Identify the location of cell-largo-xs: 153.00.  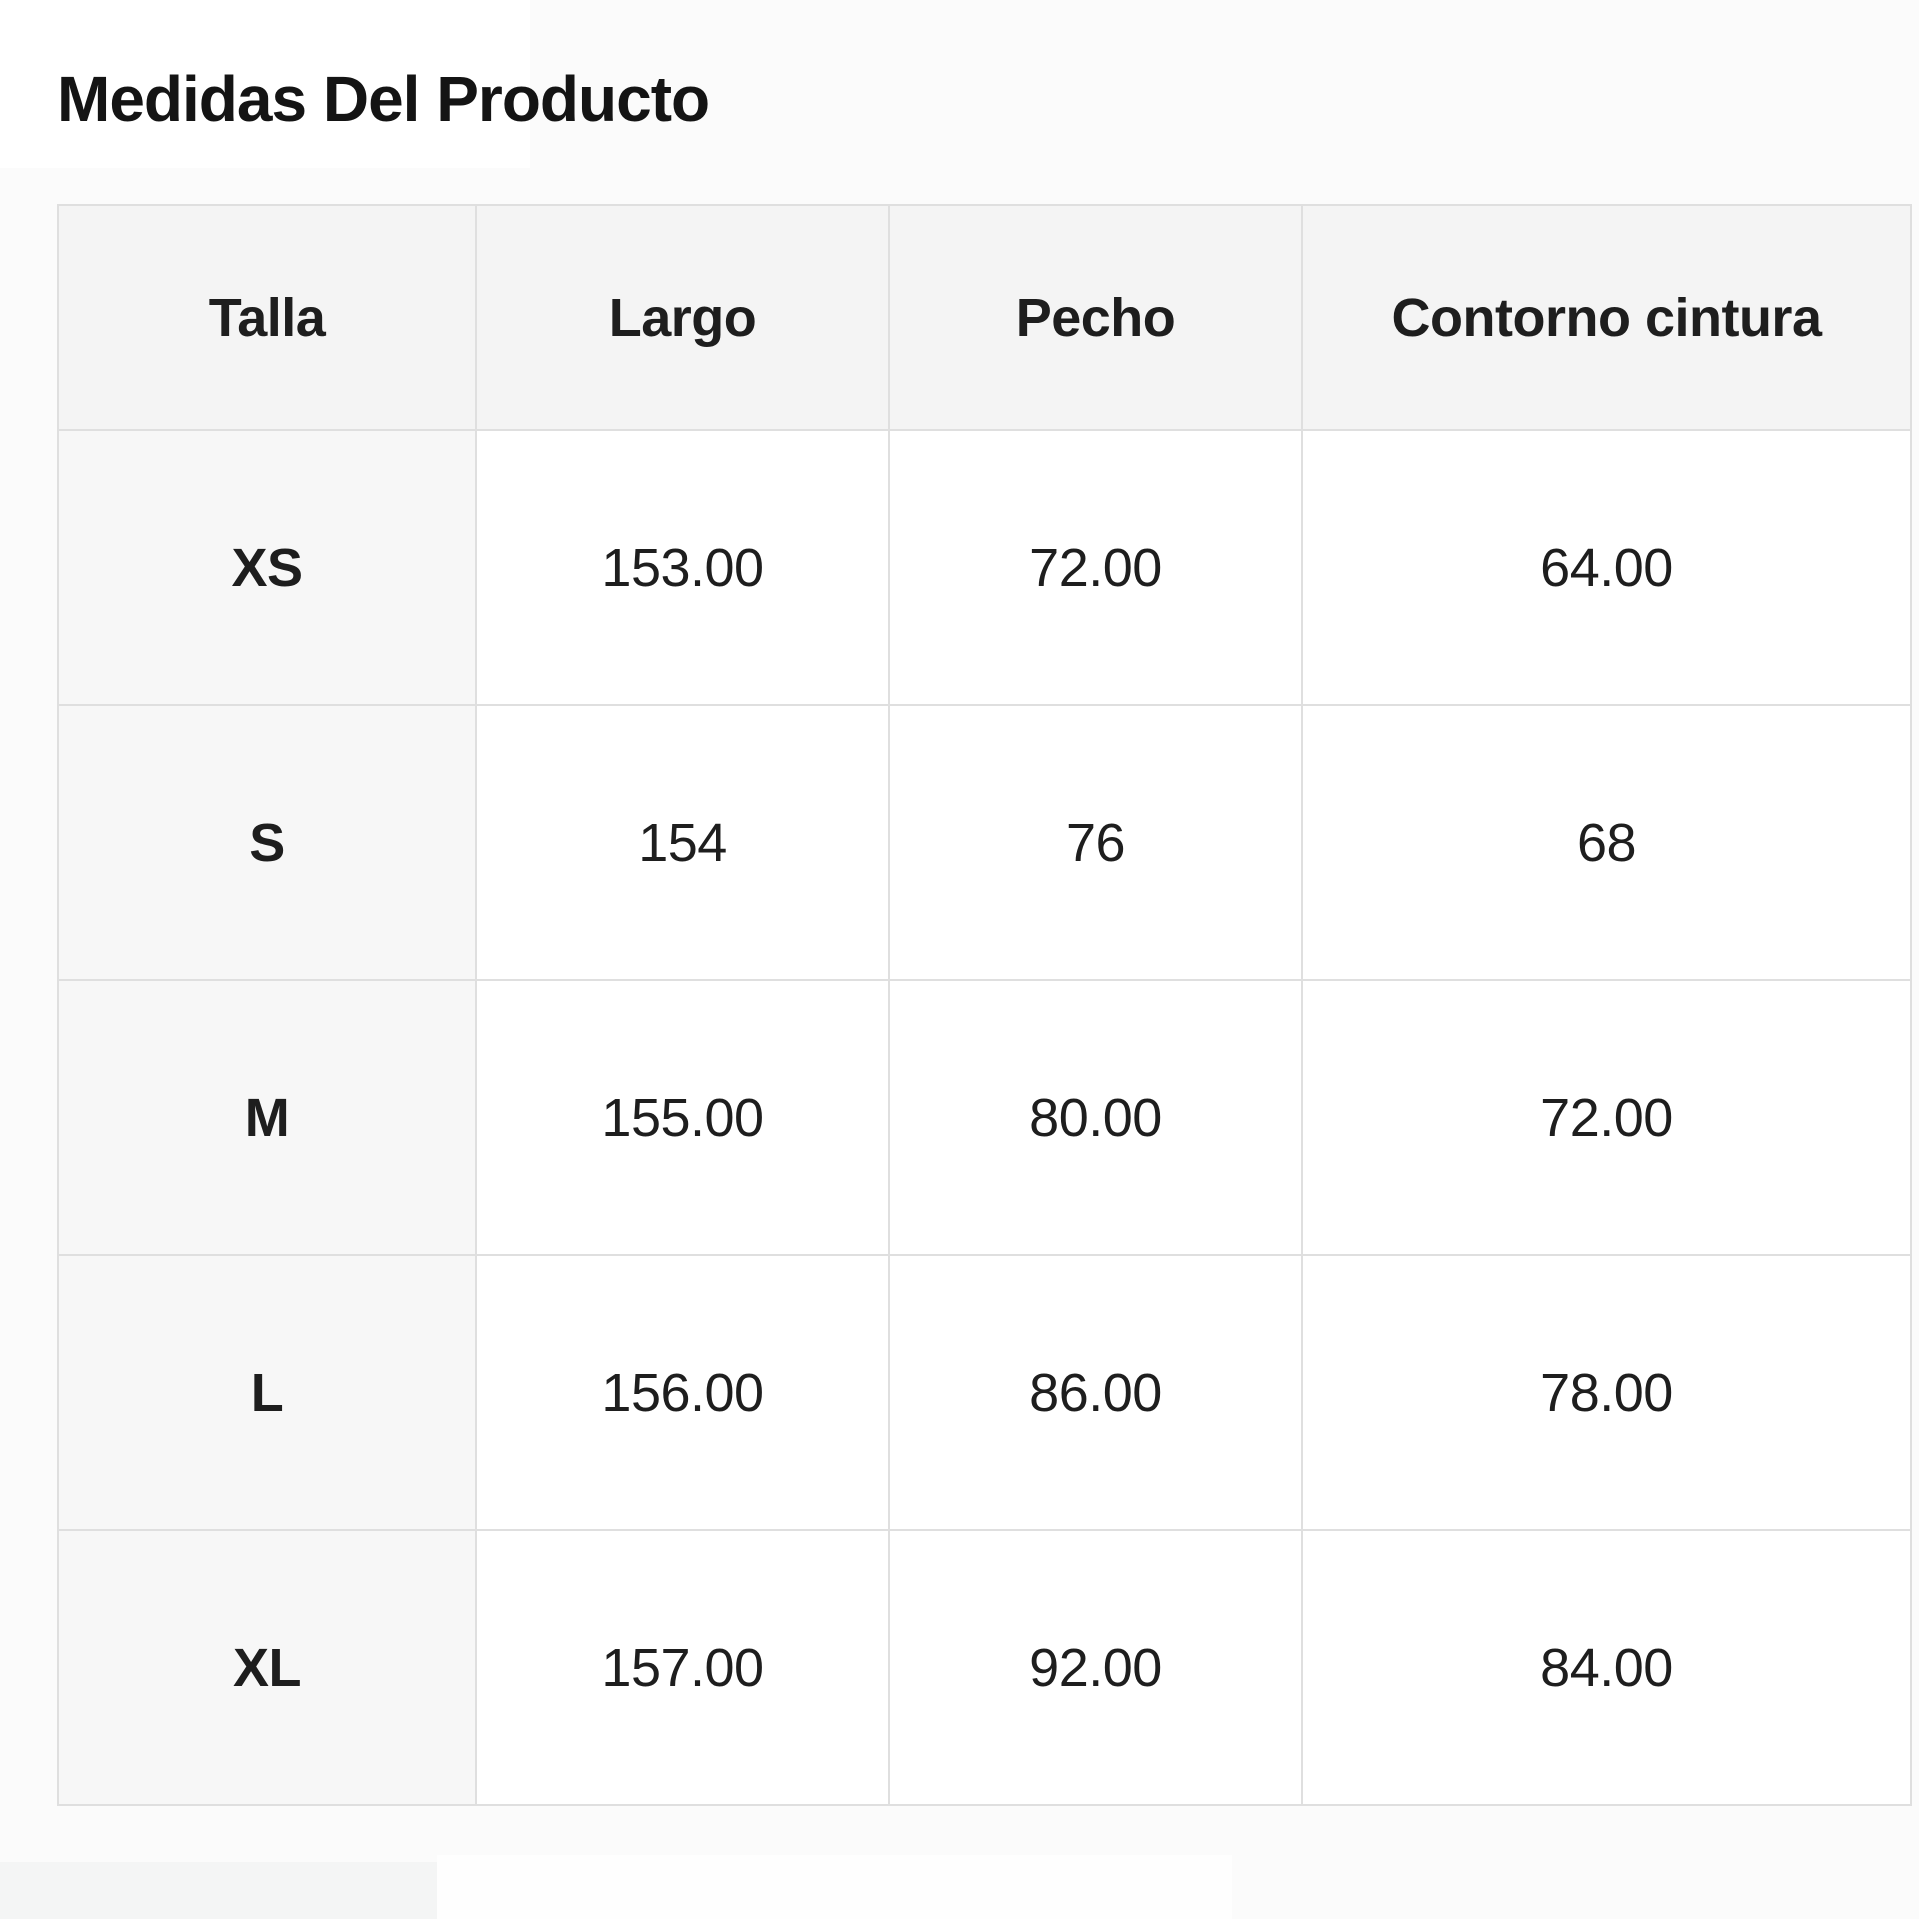
(682, 567).